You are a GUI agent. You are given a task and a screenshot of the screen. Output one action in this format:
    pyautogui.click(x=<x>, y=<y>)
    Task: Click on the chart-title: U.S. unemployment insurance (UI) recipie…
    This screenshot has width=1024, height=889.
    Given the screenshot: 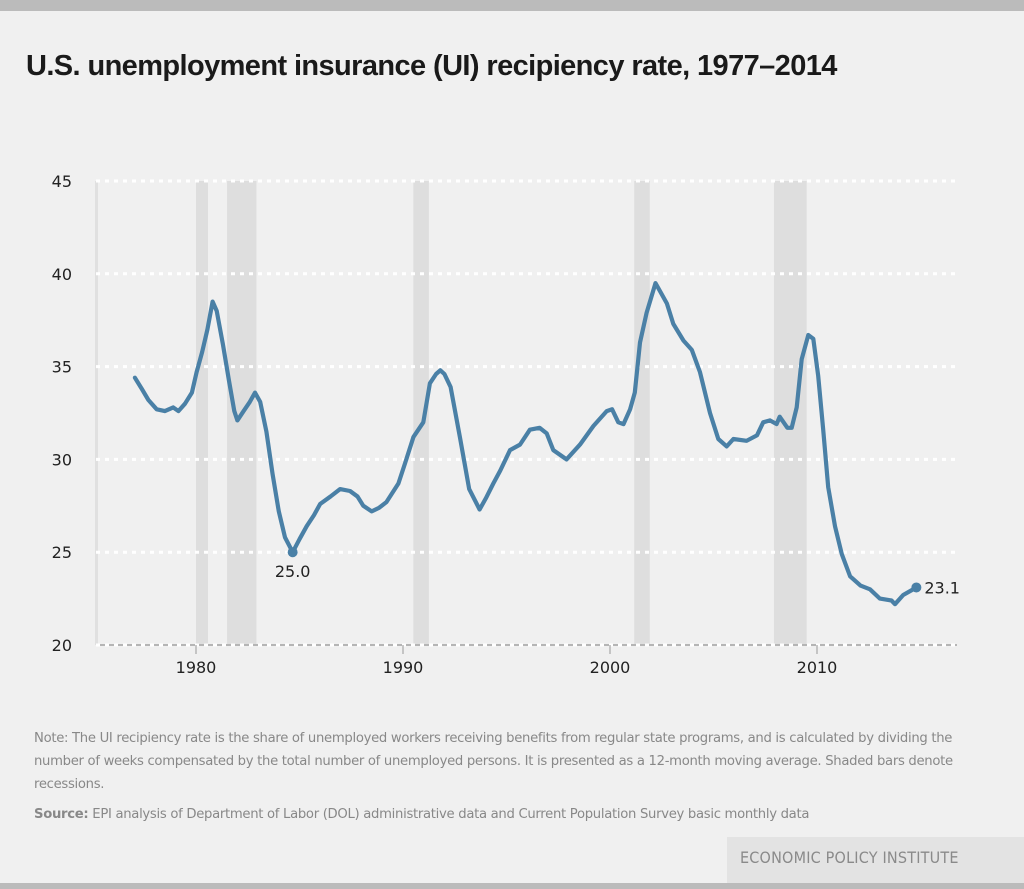 What is the action you would take?
    pyautogui.click(x=431, y=66)
    